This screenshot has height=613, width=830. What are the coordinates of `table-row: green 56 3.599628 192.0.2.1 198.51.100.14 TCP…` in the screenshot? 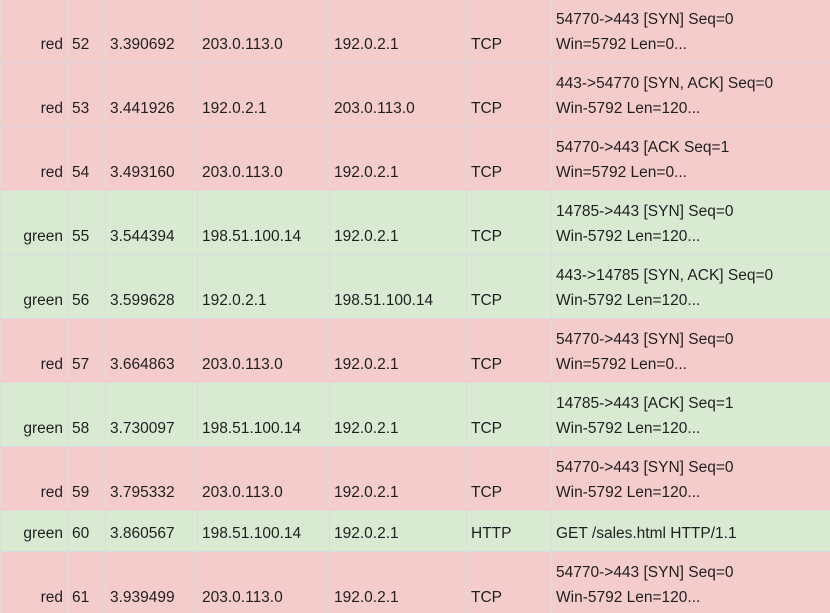 It's located at (415, 286).